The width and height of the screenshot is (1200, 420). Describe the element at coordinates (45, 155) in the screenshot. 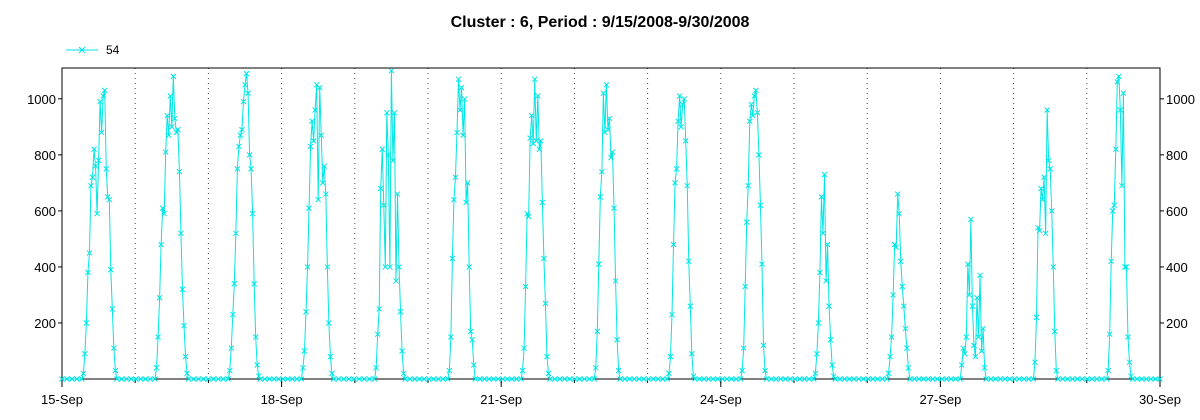

I see `y-tick-label: 800` at that location.